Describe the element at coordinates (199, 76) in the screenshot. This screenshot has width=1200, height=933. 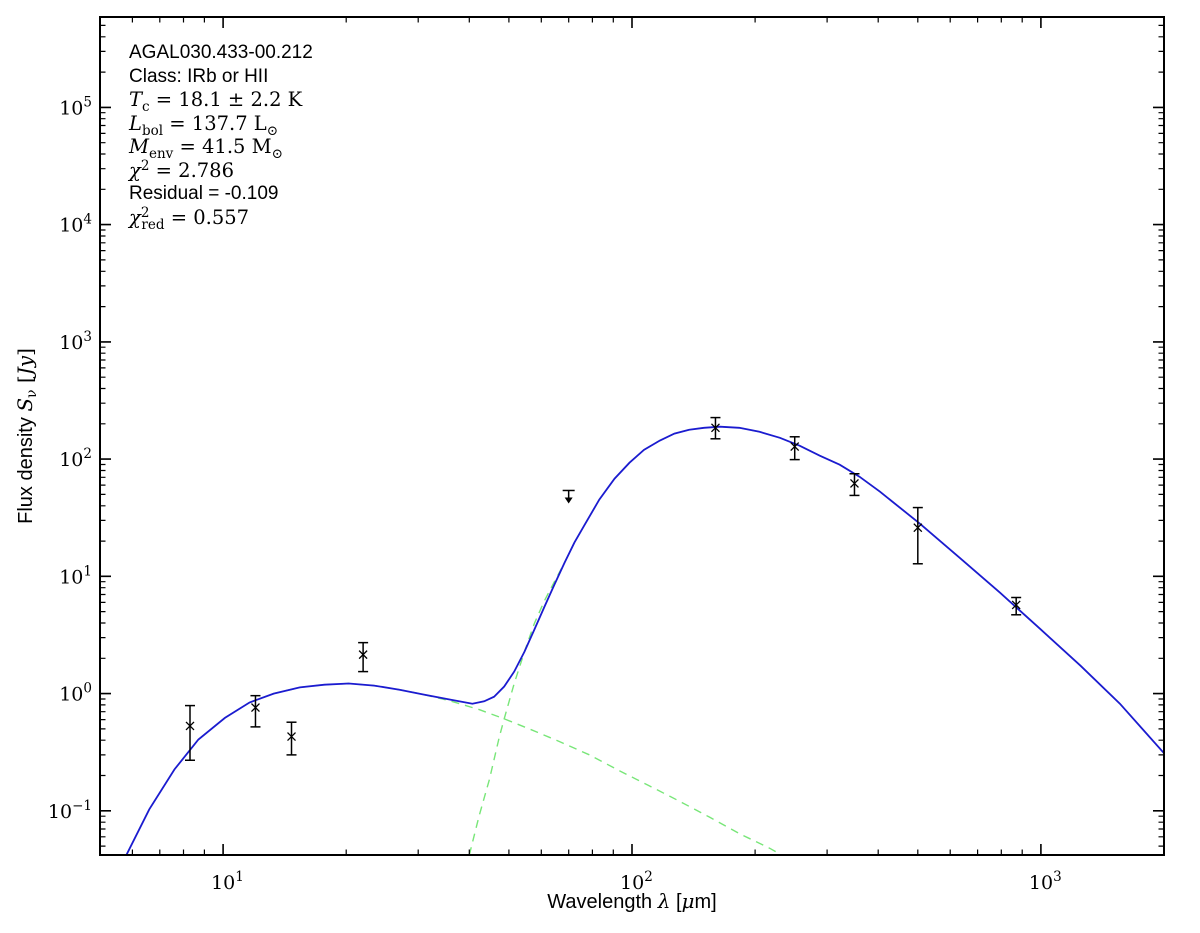
I see `annotation-segment: Class: IRb or HII` at that location.